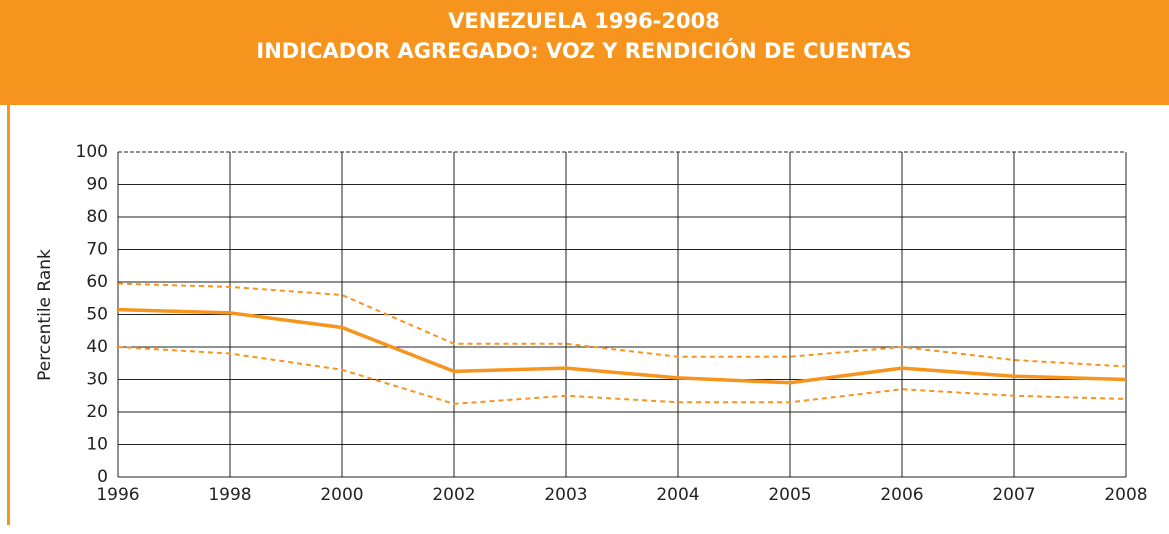 The width and height of the screenshot is (1169, 534). What do you see at coordinates (229, 495) in the screenshot?
I see `x-tick-label: 1998` at bounding box center [229, 495].